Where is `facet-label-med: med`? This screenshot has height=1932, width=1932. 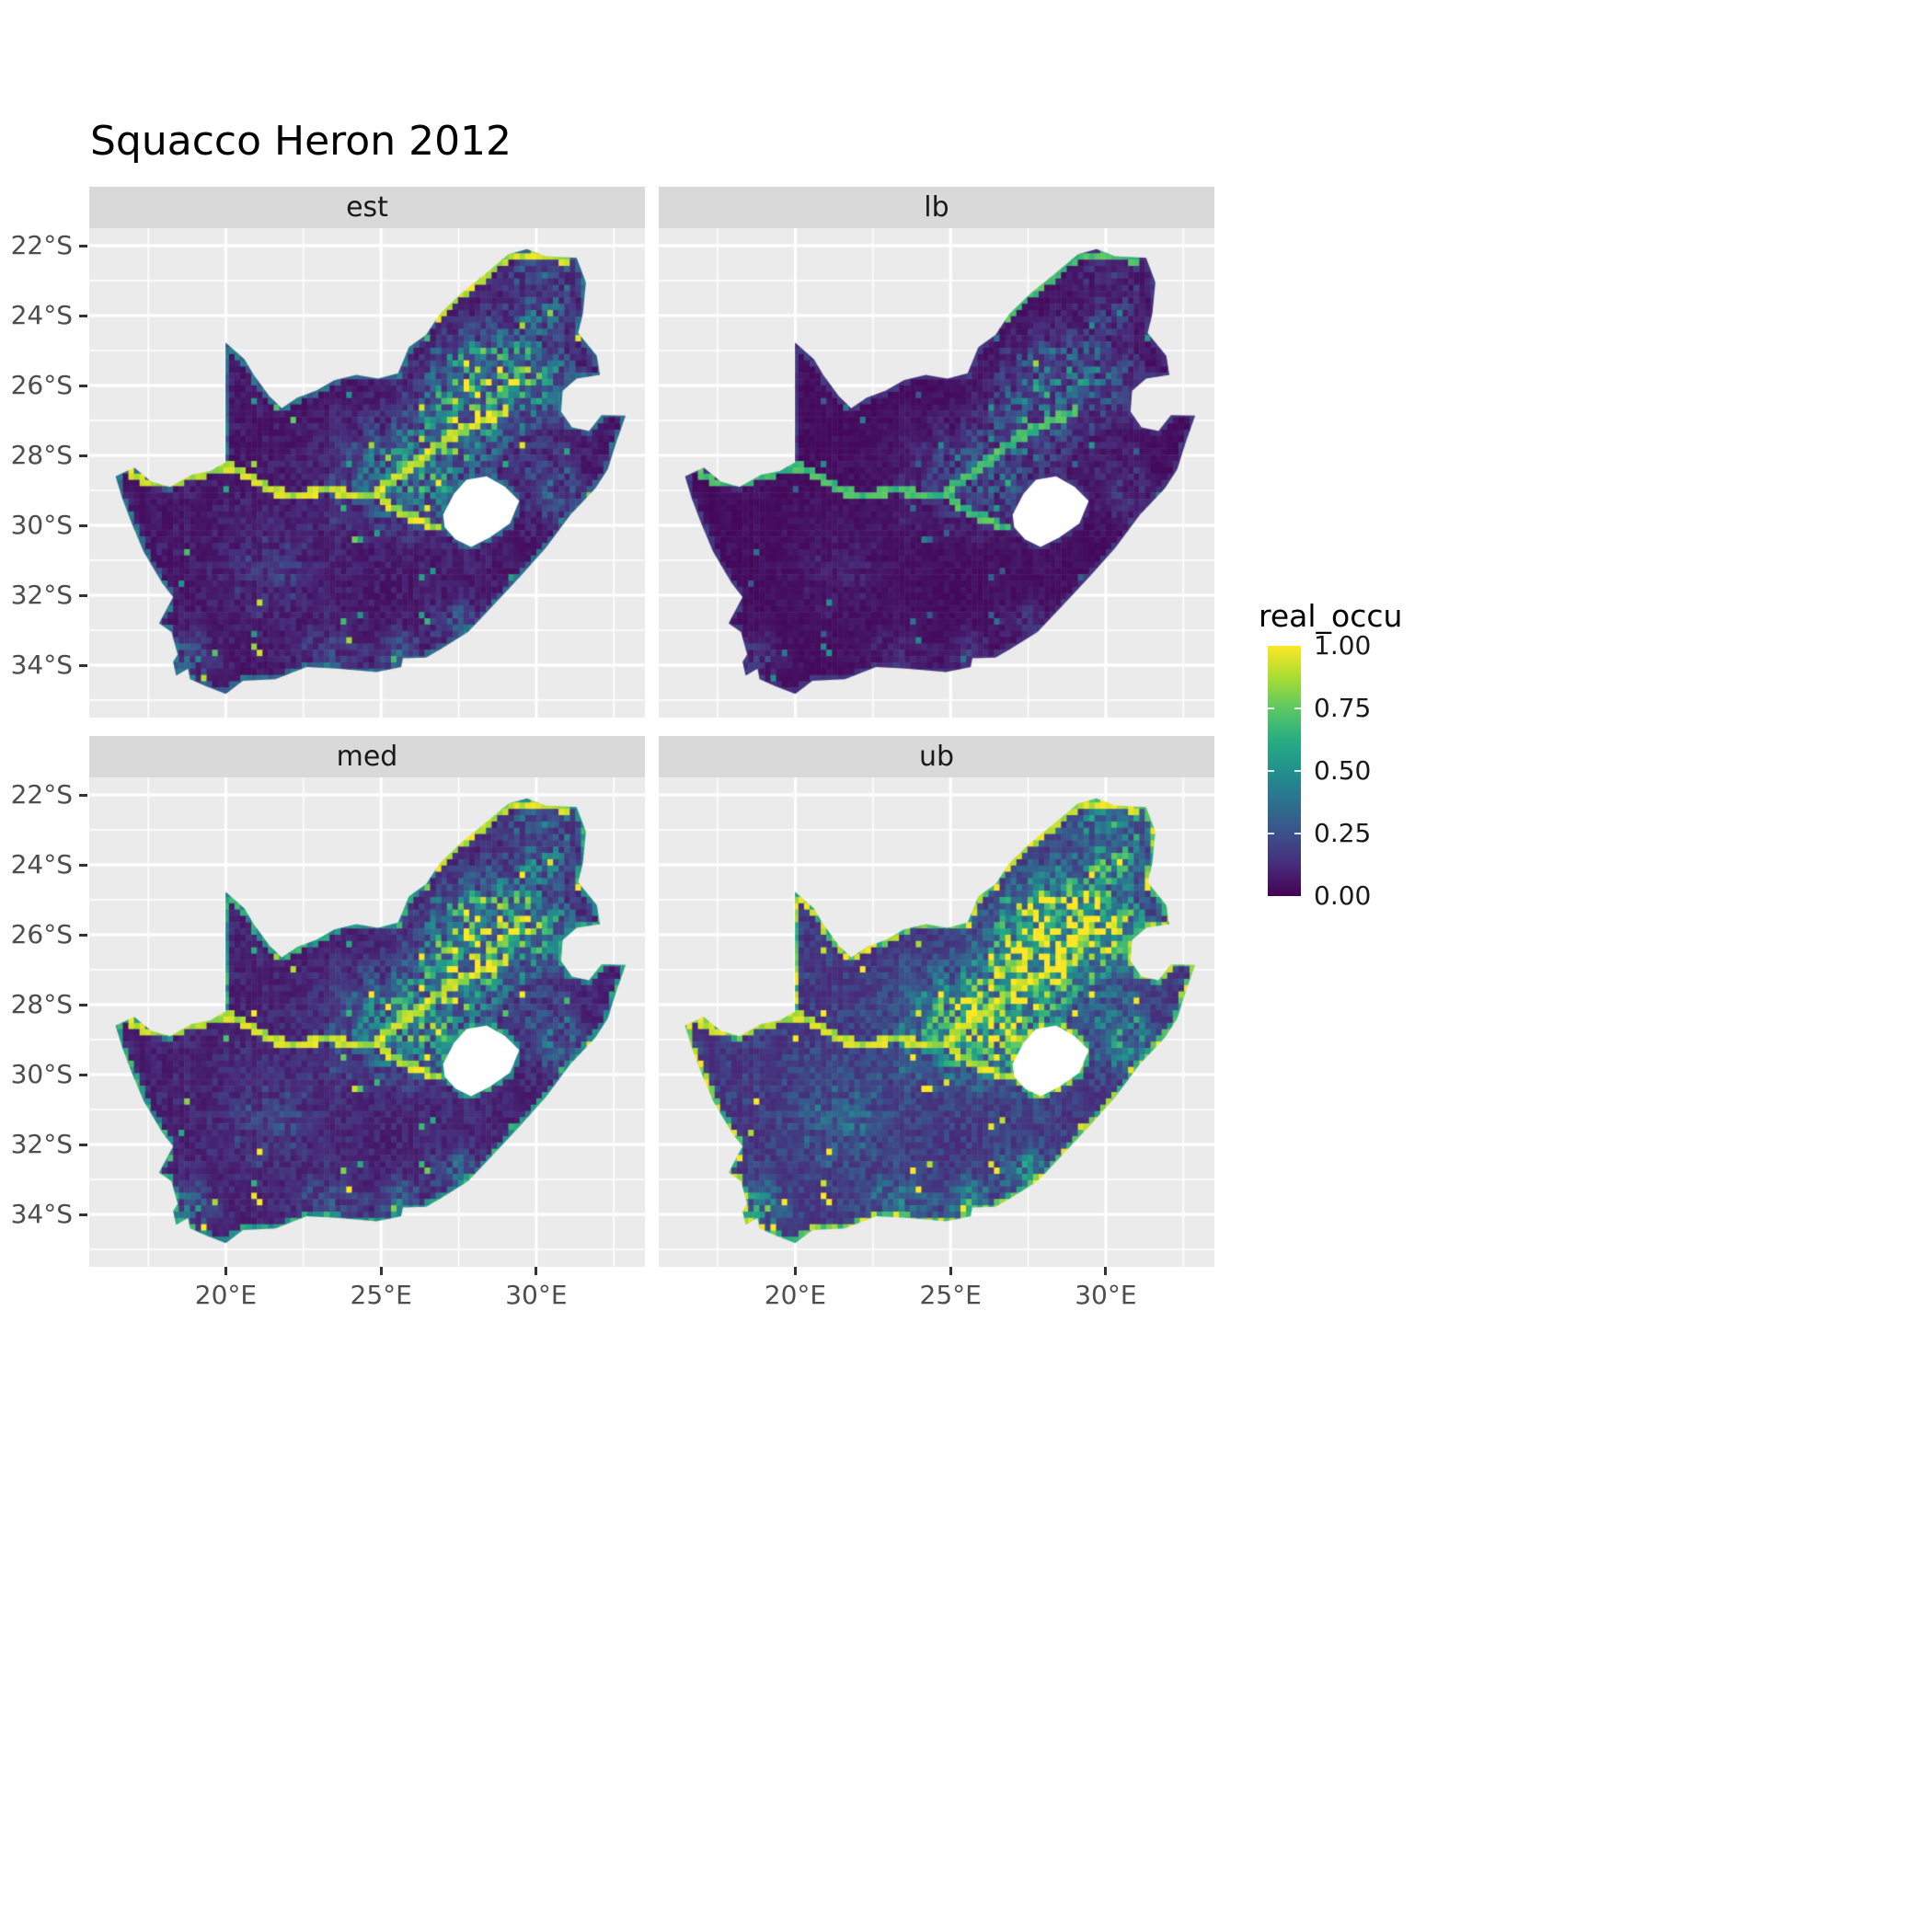
facet-label-med: med is located at coordinates (367, 757).